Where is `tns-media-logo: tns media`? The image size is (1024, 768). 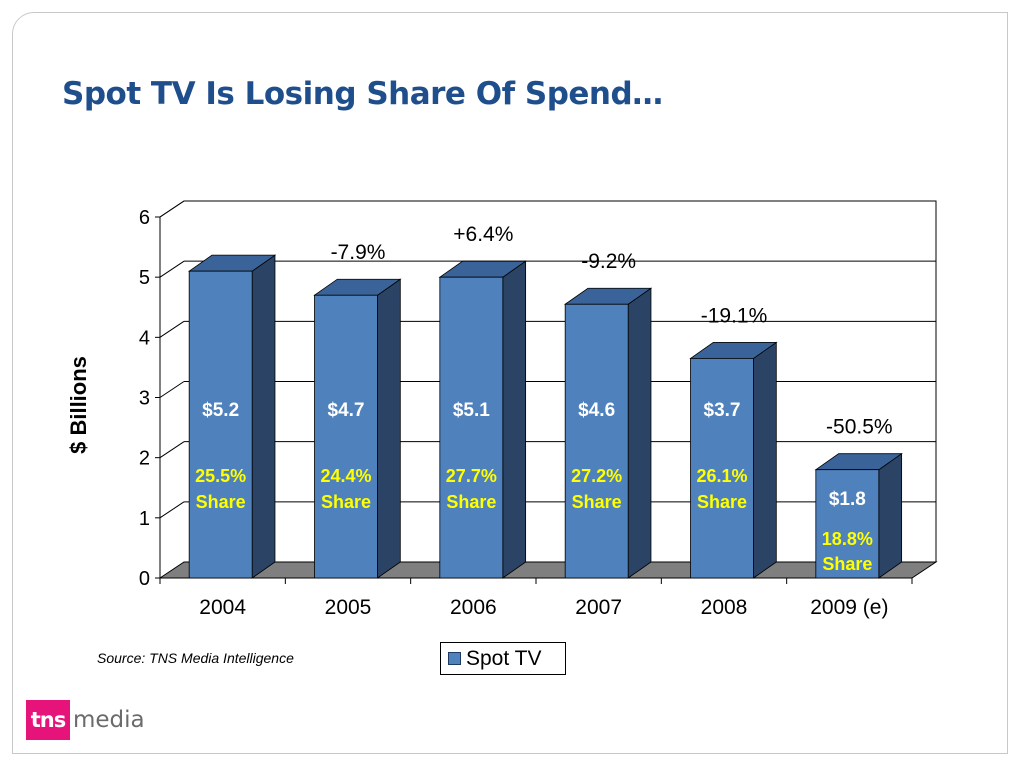 tns-media-logo: tns media is located at coordinates (85, 720).